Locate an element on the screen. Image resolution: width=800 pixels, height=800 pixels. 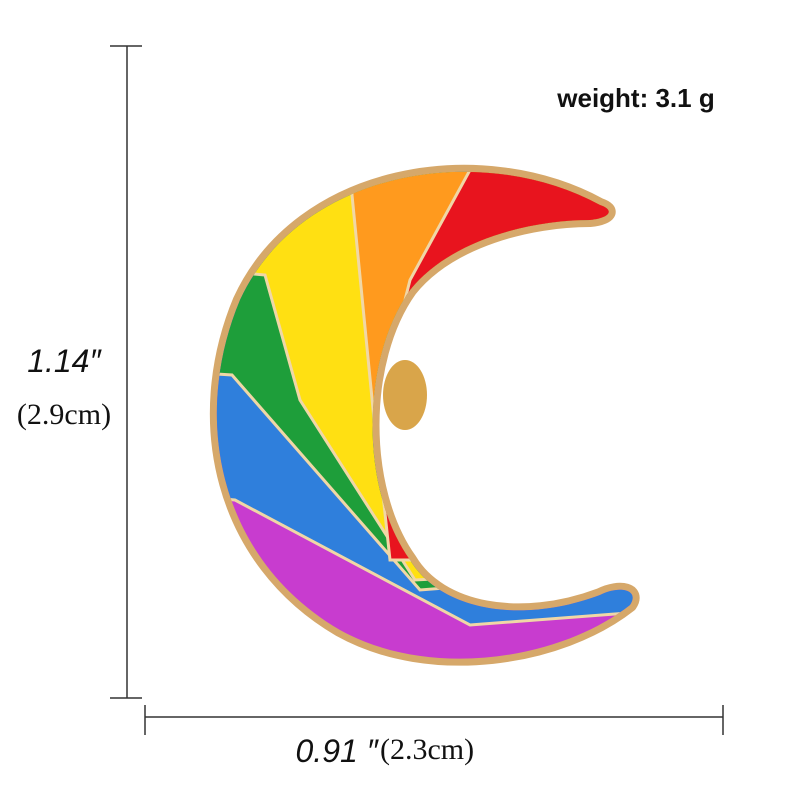
height-cm: (2.9cm) is located at coordinates (64, 414).